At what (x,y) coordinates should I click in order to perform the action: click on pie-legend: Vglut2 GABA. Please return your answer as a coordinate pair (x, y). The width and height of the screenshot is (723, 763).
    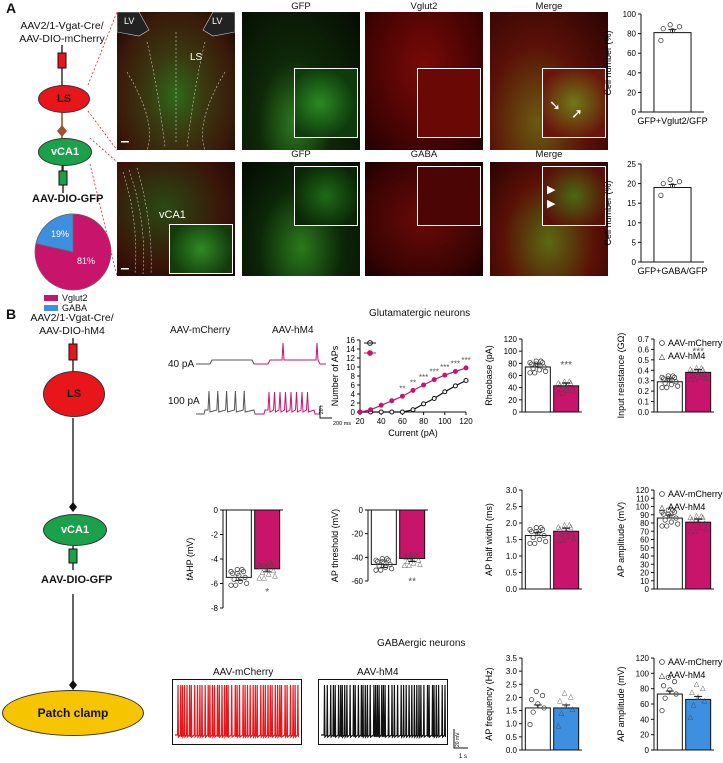
    Looking at the image, I should click on (66, 303).